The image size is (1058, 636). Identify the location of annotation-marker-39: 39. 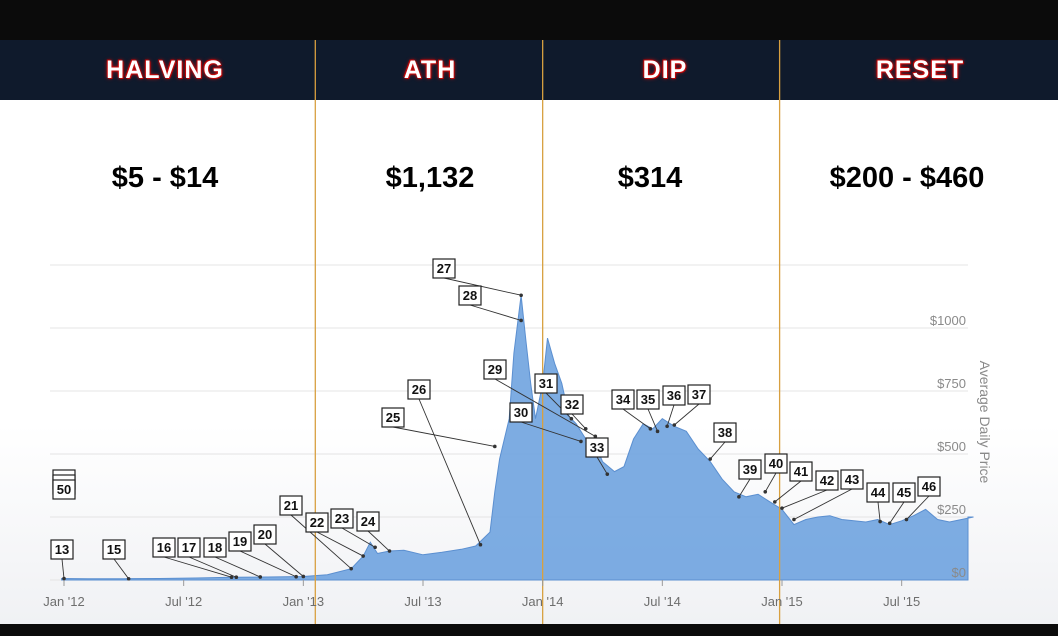
(749, 479).